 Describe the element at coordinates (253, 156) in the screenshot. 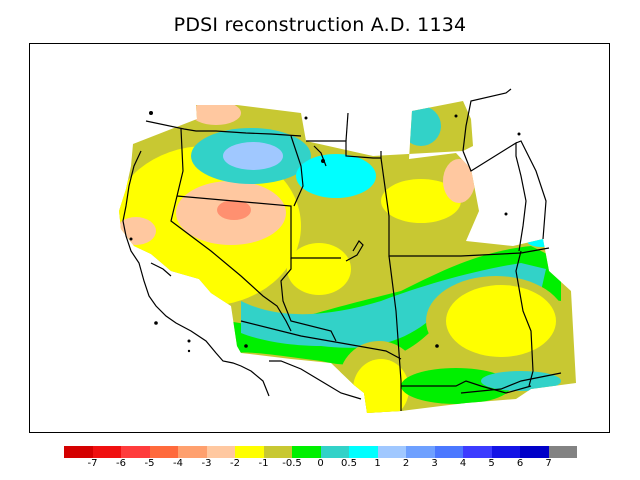

I see `north-wet-core` at that location.